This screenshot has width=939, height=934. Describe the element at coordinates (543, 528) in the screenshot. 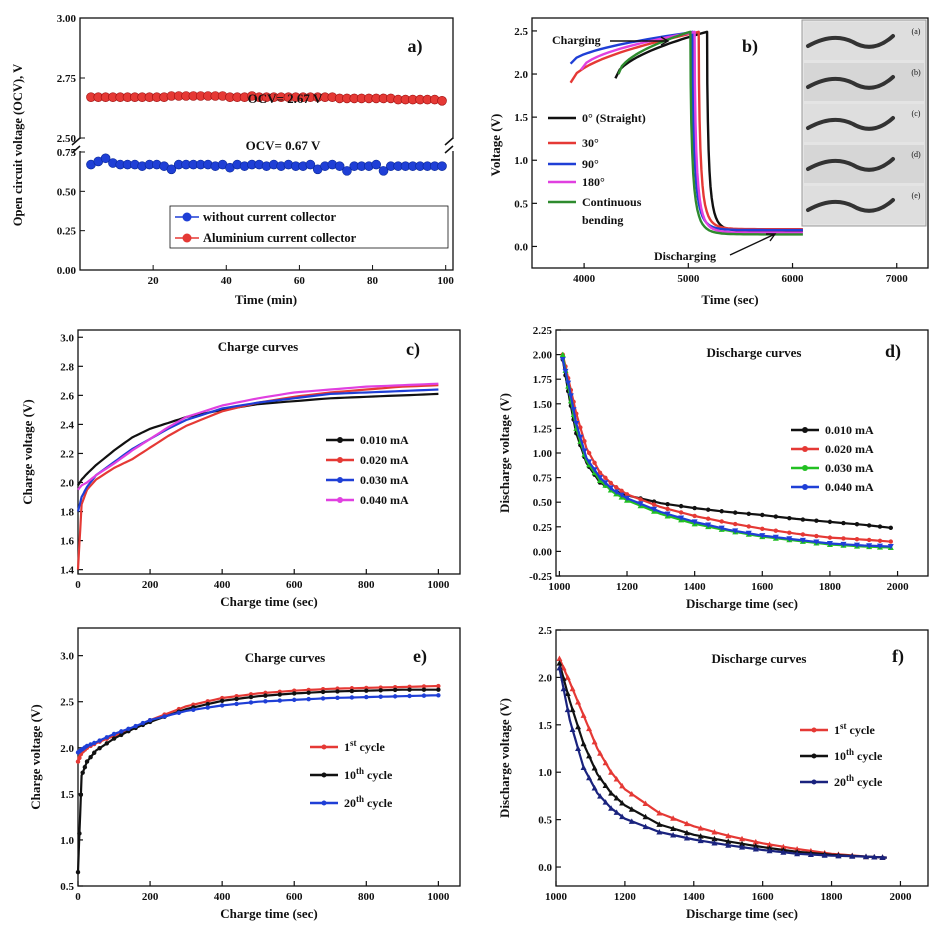

I see `panel-d-ytick-label: 0.25` at that location.